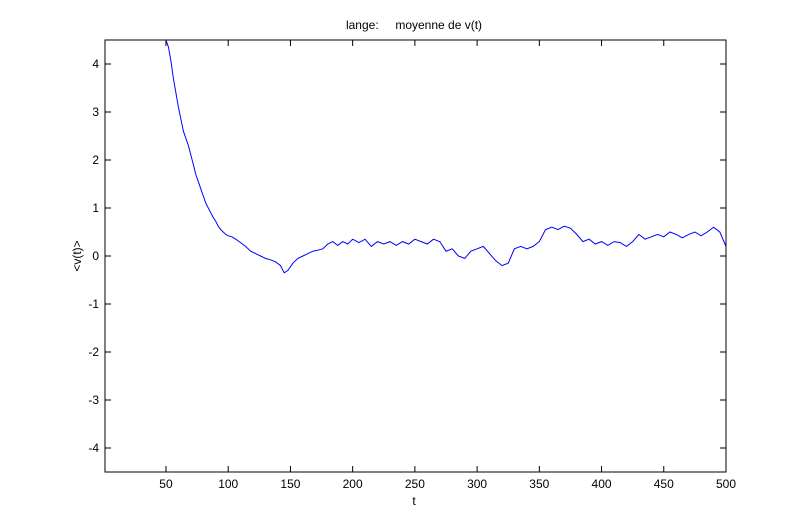 The width and height of the screenshot is (793, 529). I want to click on x-tick-label: 450, so click(664, 484).